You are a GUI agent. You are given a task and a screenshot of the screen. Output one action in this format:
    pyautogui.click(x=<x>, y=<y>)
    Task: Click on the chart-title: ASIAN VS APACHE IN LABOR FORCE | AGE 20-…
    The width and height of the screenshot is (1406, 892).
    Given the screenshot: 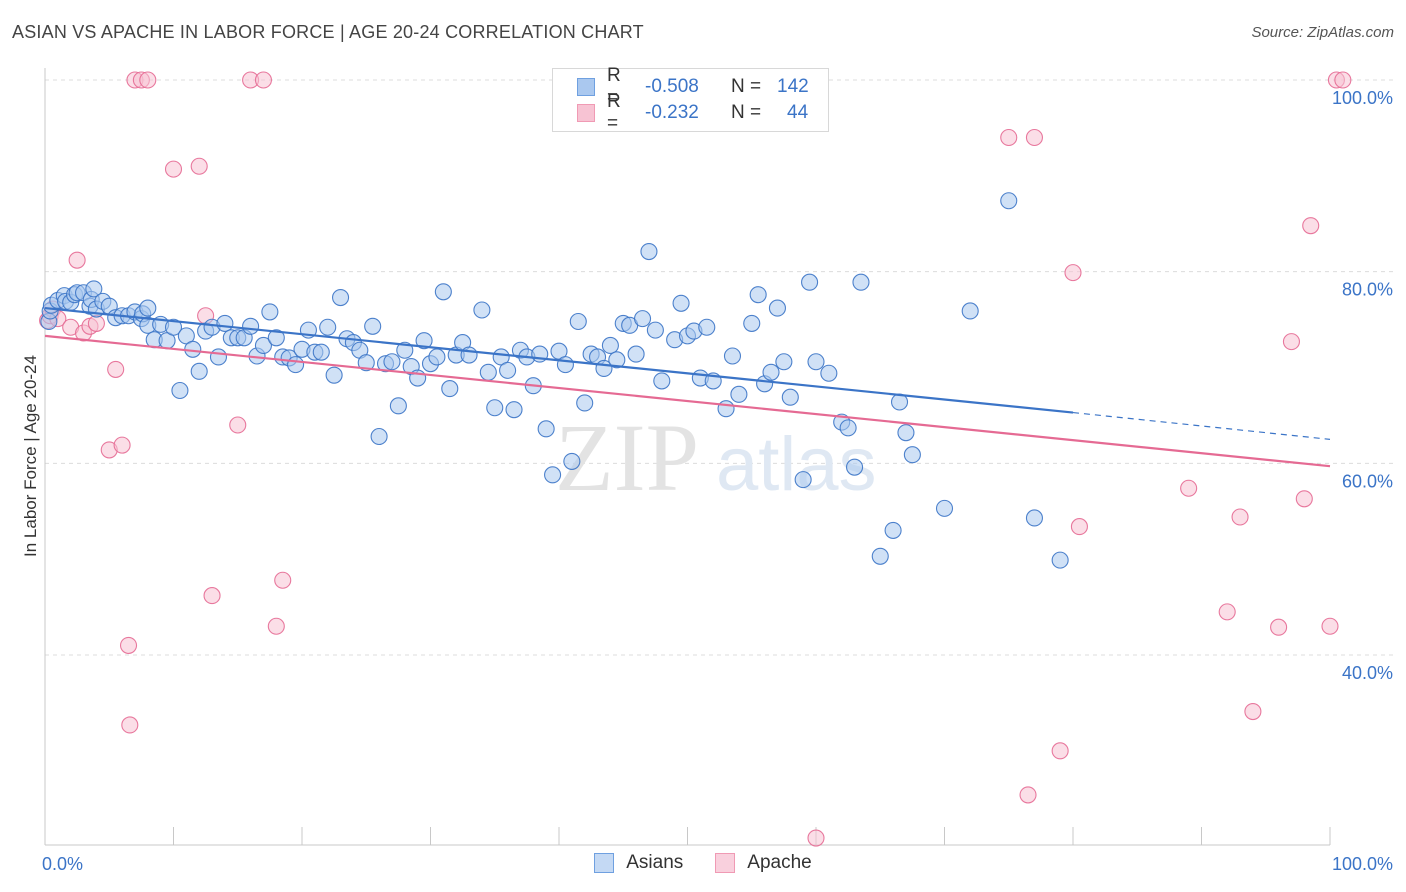 What is the action you would take?
    pyautogui.click(x=328, y=32)
    